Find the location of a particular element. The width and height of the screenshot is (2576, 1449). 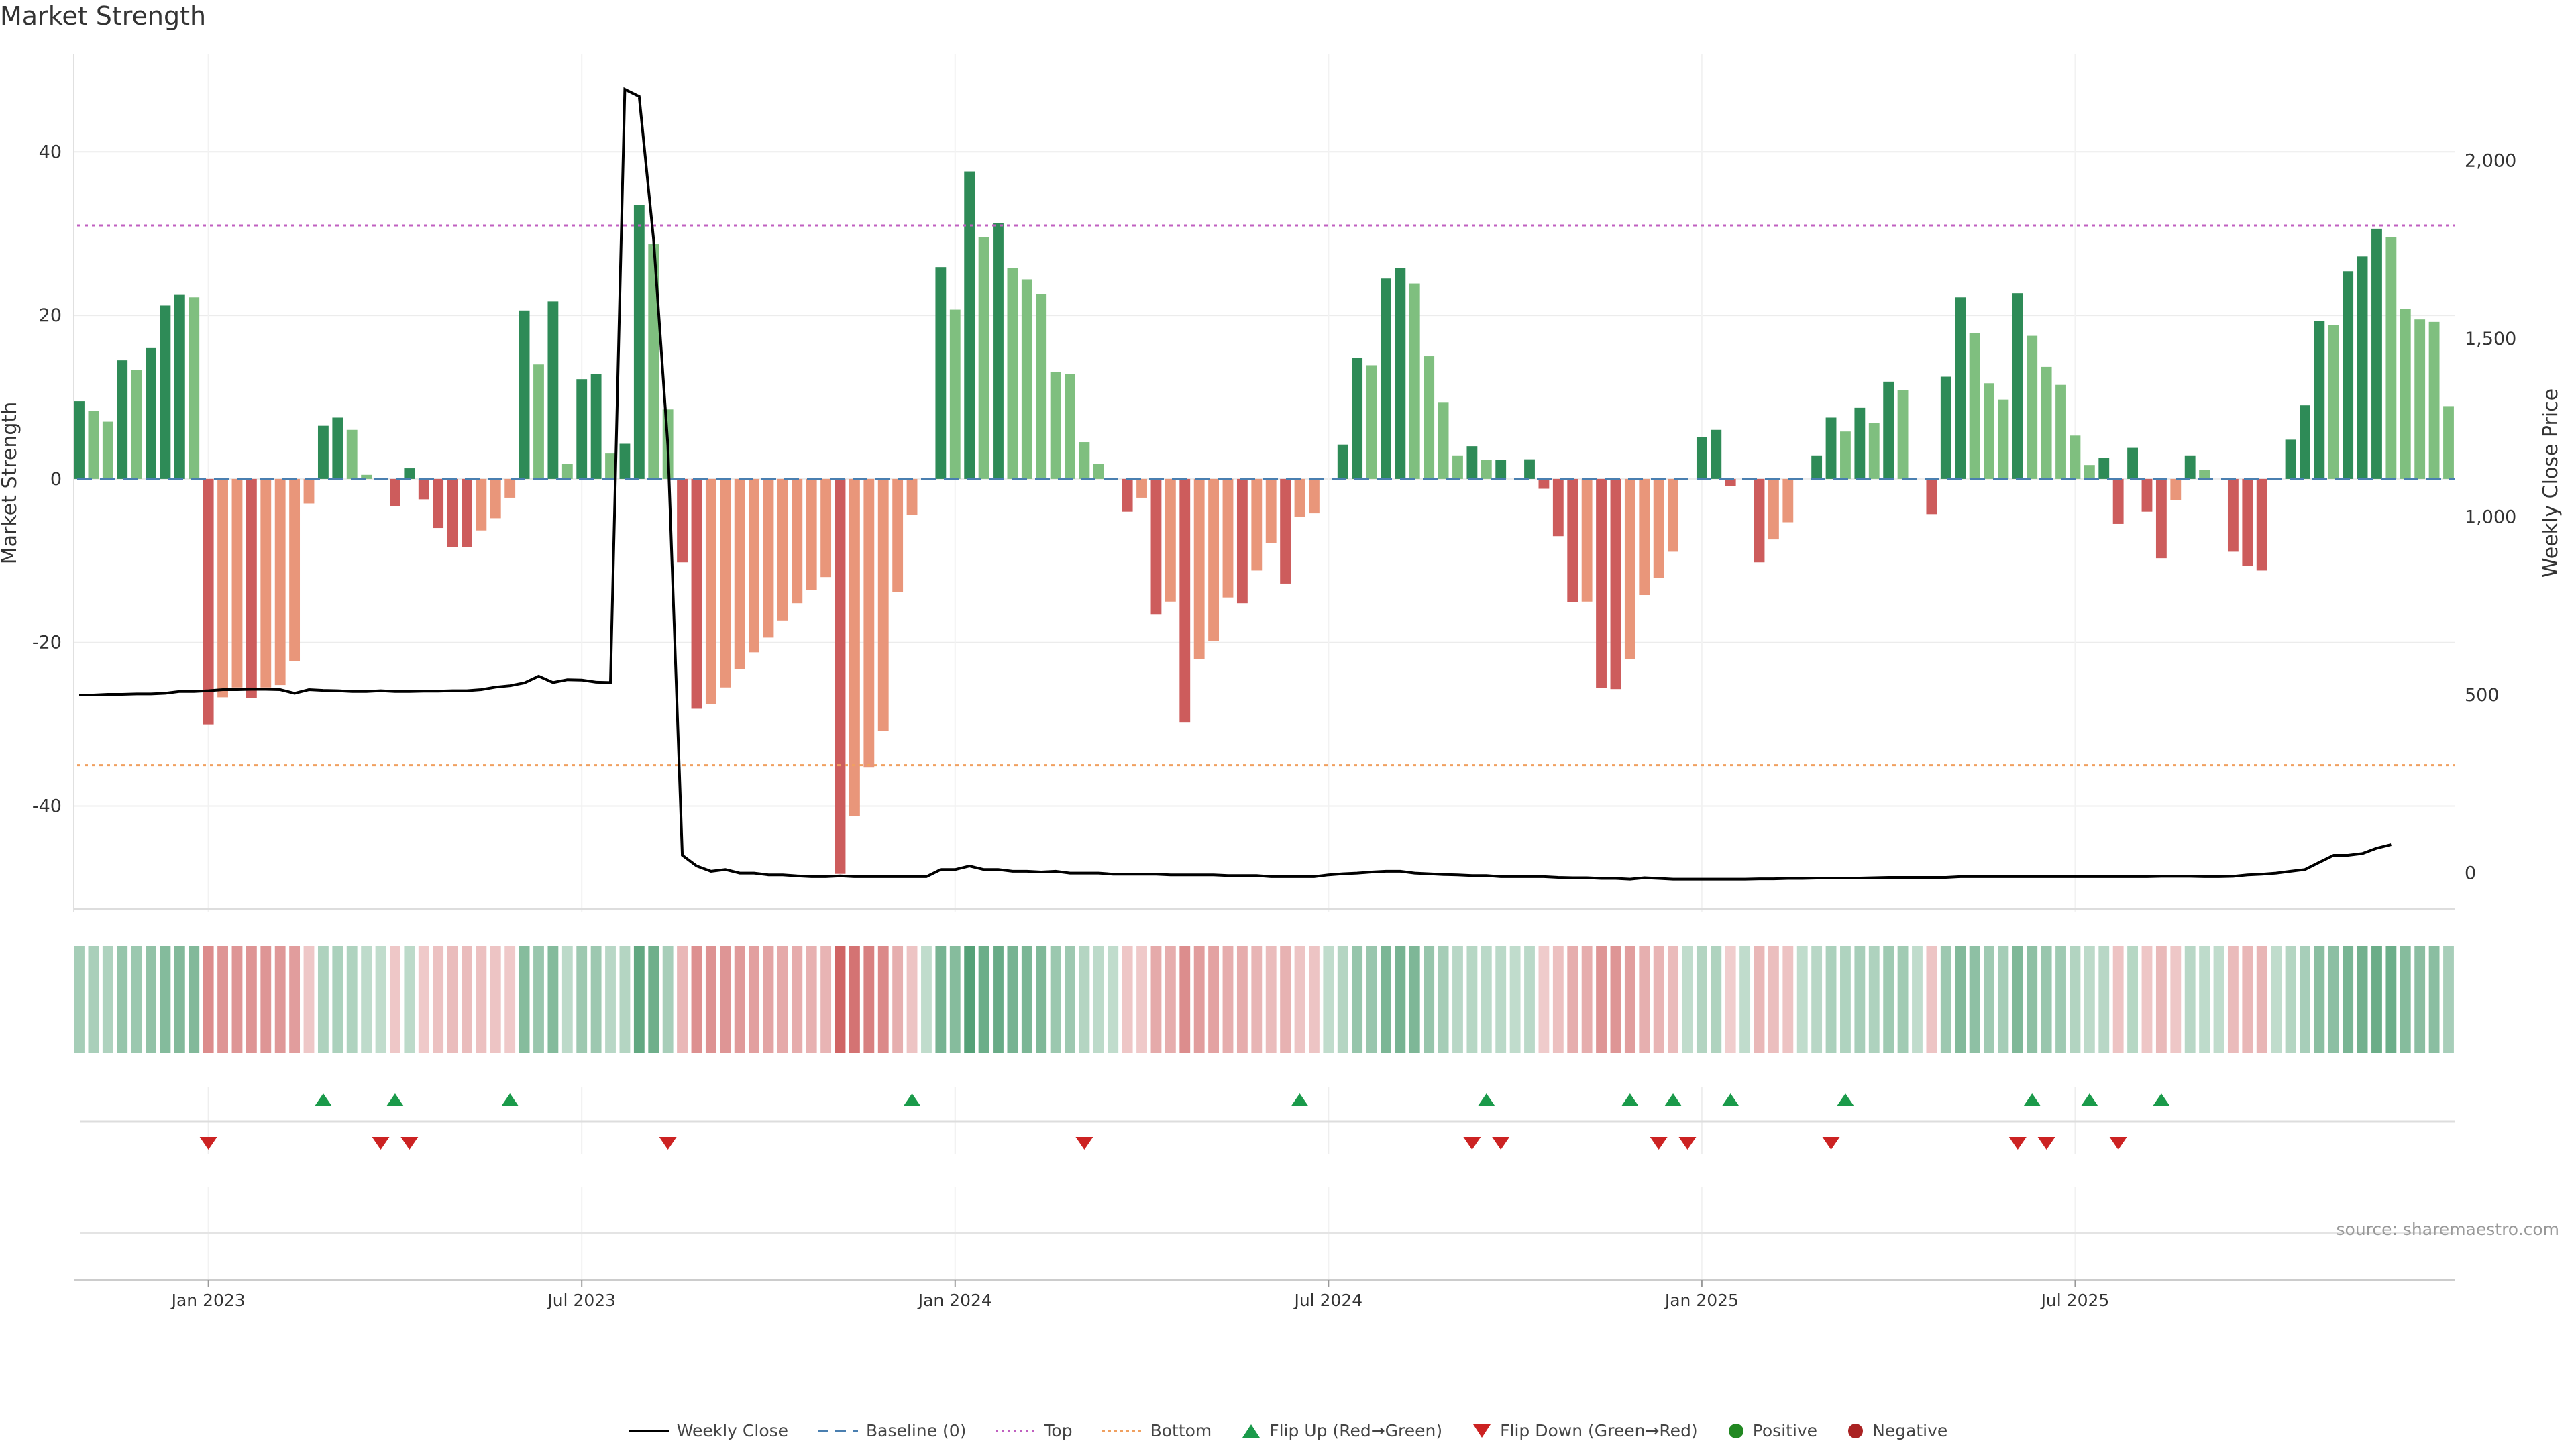

source-credit: source: sharemaestro.com is located at coordinates (2448, 1229).